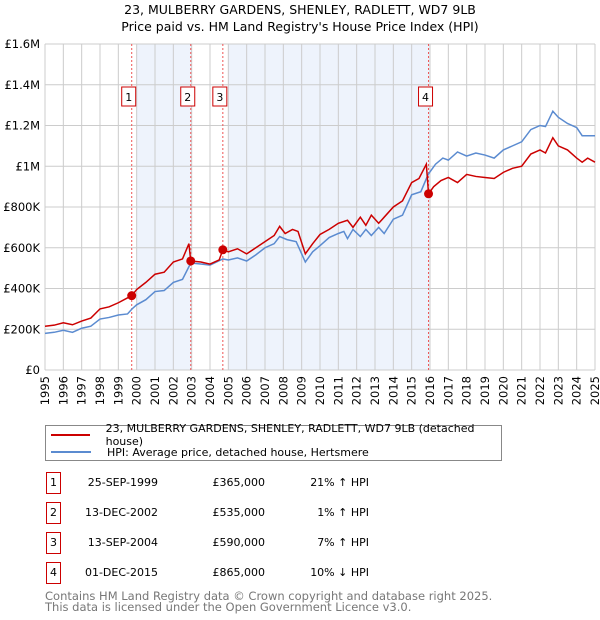  I want to click on x-tick-label: 2016, so click(430, 390).